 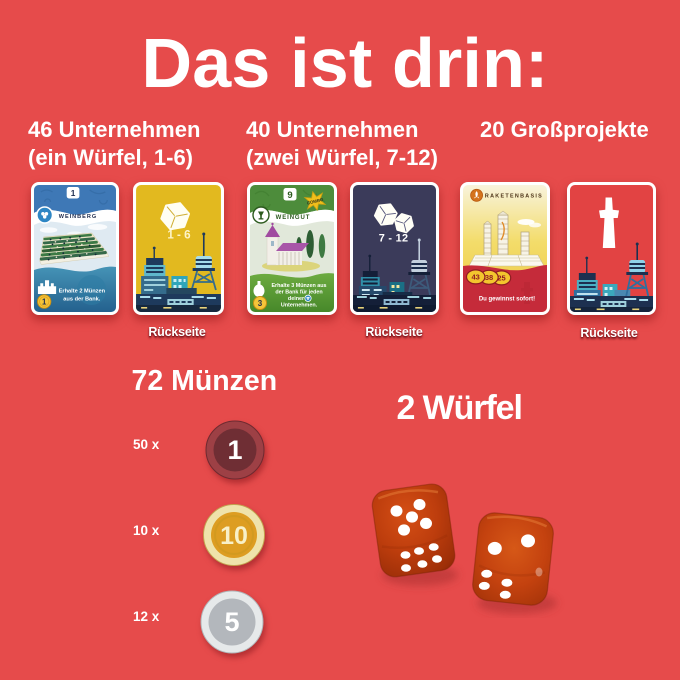 I want to click on svg-text: 7 - 12, so click(x=394, y=238).